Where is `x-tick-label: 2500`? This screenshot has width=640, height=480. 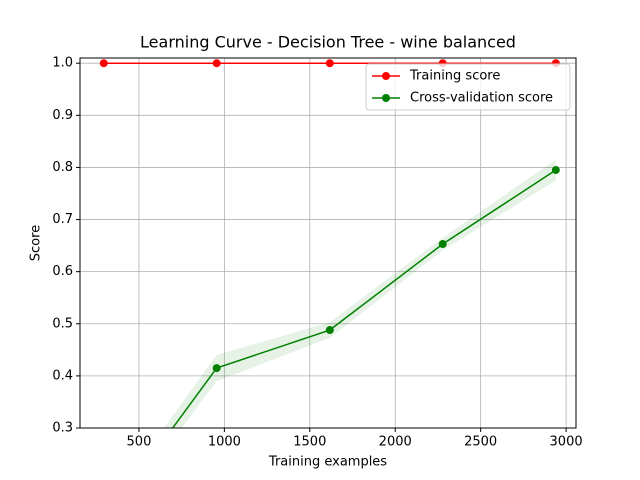 x-tick-label: 2500 is located at coordinates (480, 442).